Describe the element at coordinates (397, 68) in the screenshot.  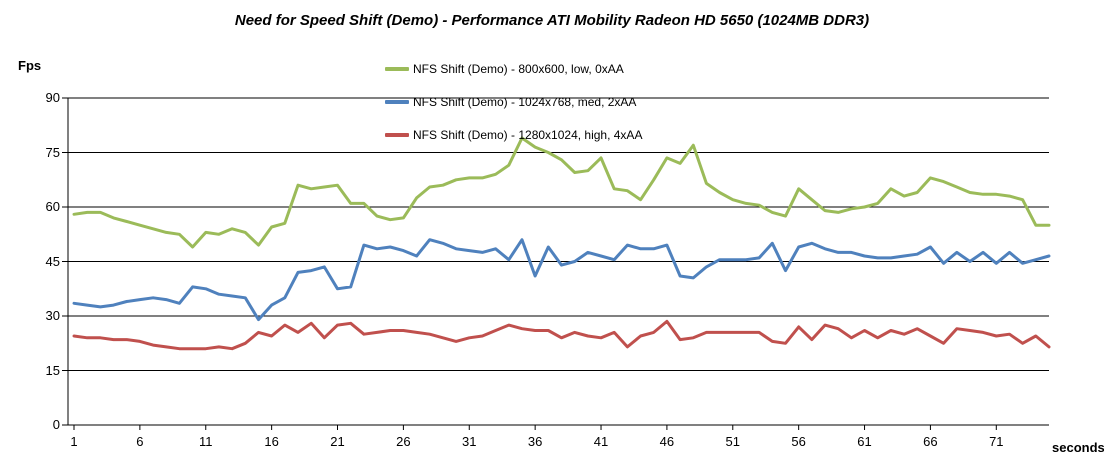
I see `legend-swatch-green` at that location.